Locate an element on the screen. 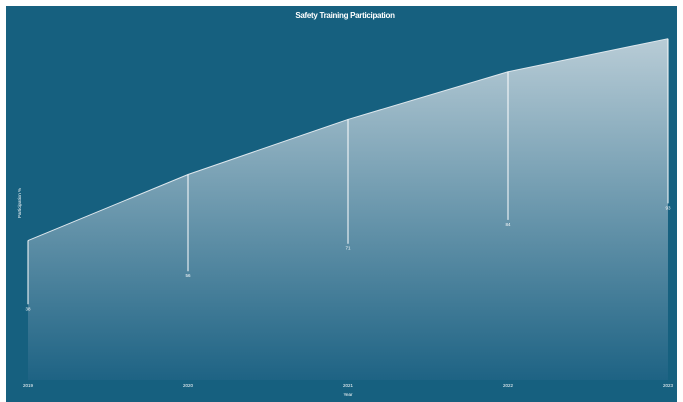  x-axis-ticks: 2019 2020 2021 2022 2023 is located at coordinates (348, 385).